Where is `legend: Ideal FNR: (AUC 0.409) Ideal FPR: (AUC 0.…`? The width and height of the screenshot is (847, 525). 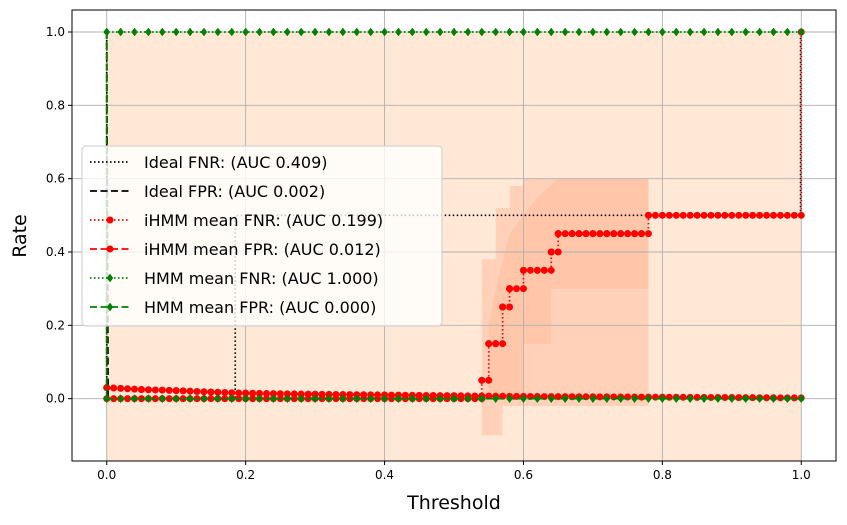
legend: Ideal FNR: (AUC 0.409) Ideal FPR: (AUC 0.… is located at coordinates (262, 236).